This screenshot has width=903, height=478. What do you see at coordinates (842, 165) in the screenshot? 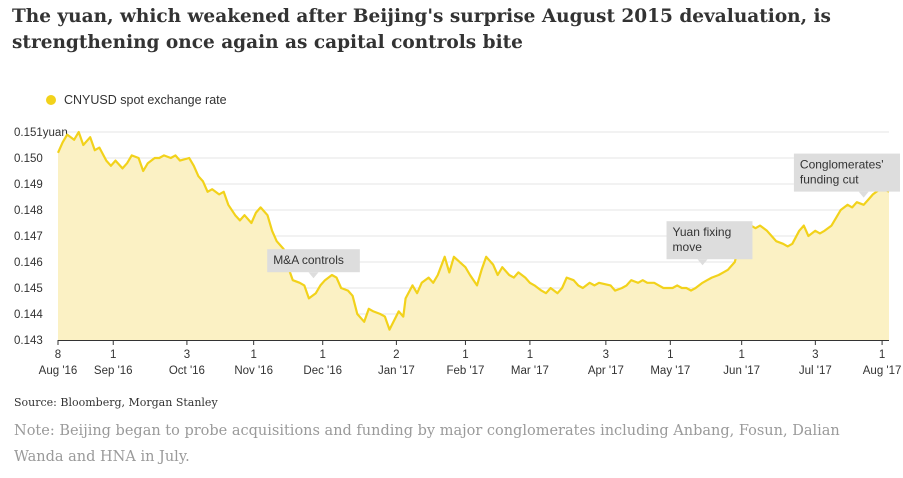
I see `annotation-label: Conglomerates'` at bounding box center [842, 165].